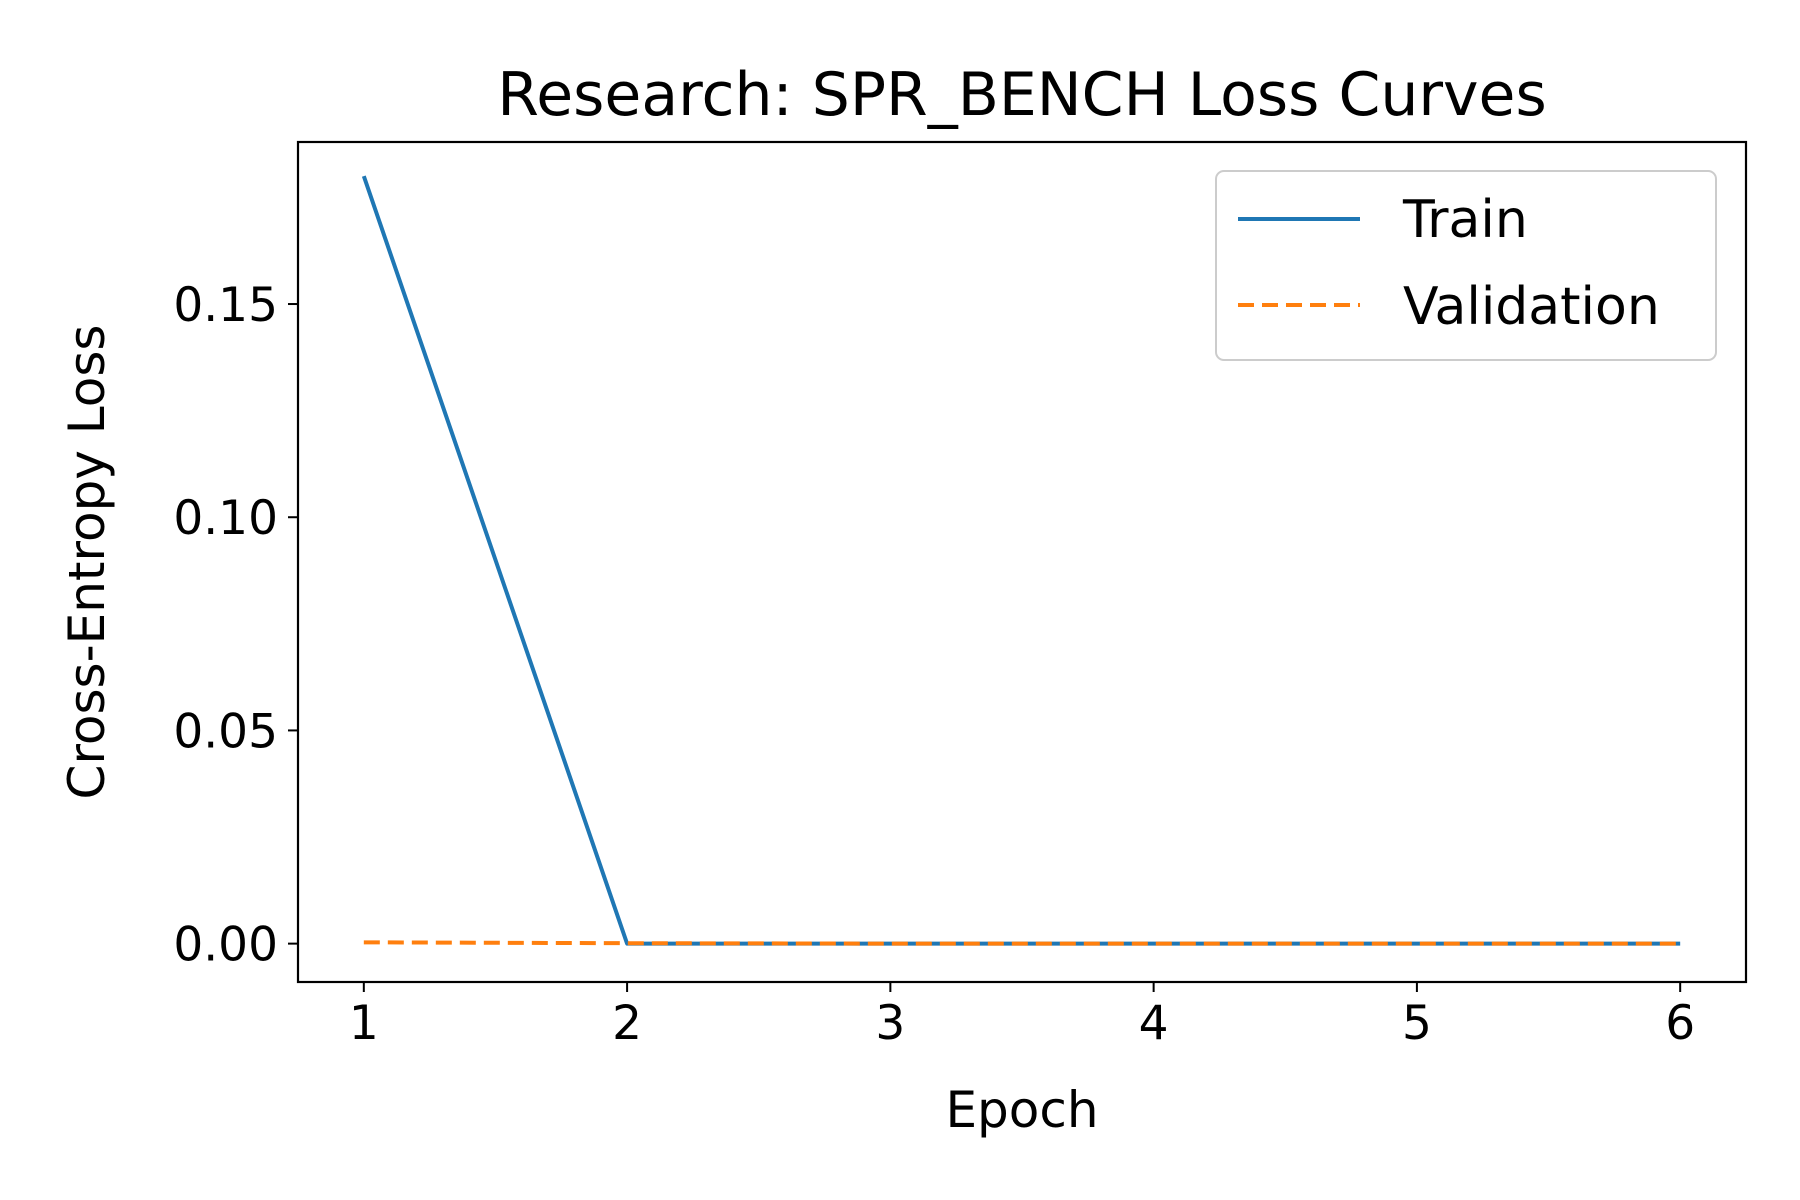 The image size is (1800, 1200). What do you see at coordinates (1022, 943) in the screenshot?
I see `series-line-validation` at bounding box center [1022, 943].